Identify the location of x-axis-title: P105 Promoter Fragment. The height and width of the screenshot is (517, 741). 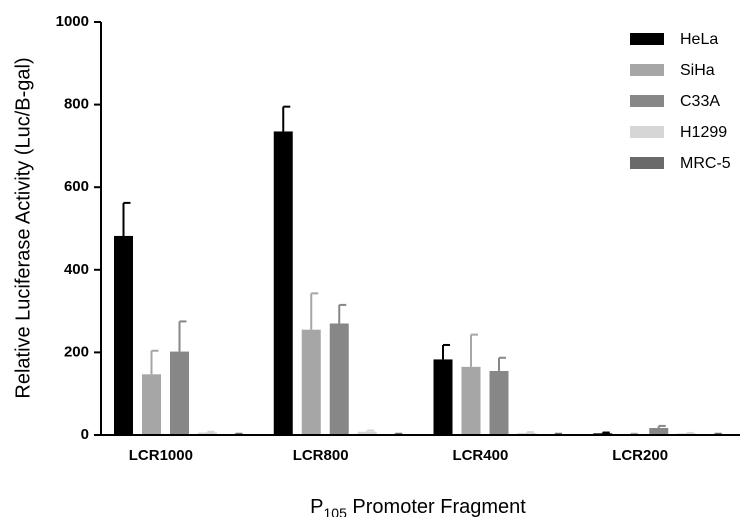
(418, 506).